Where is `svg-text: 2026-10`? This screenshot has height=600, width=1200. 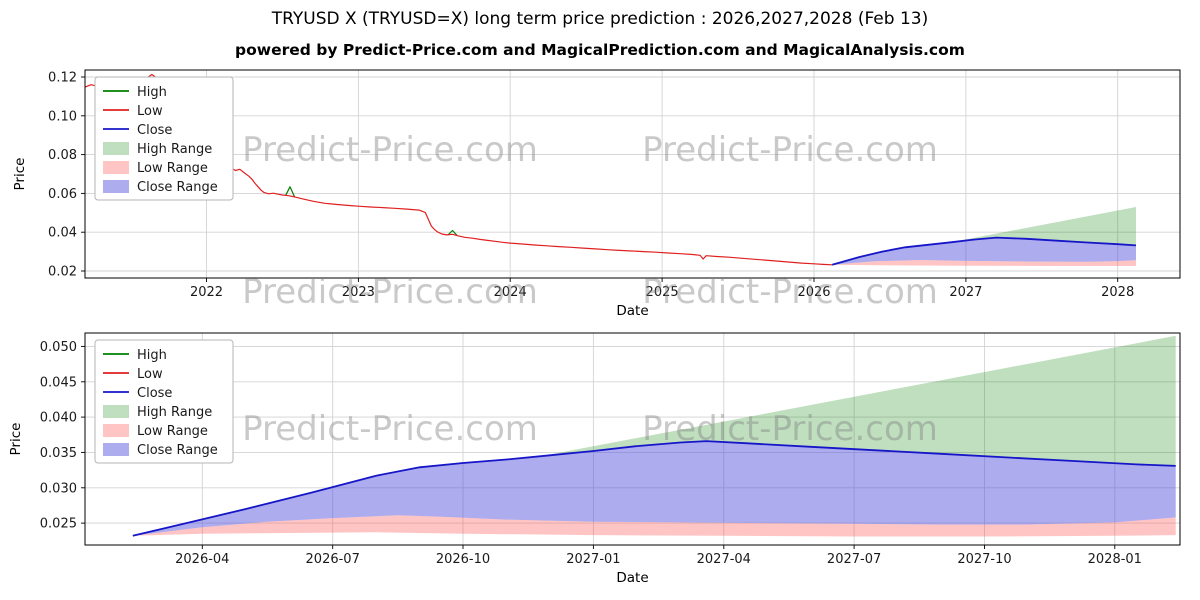
svg-text: 2026-10 is located at coordinates (463, 559).